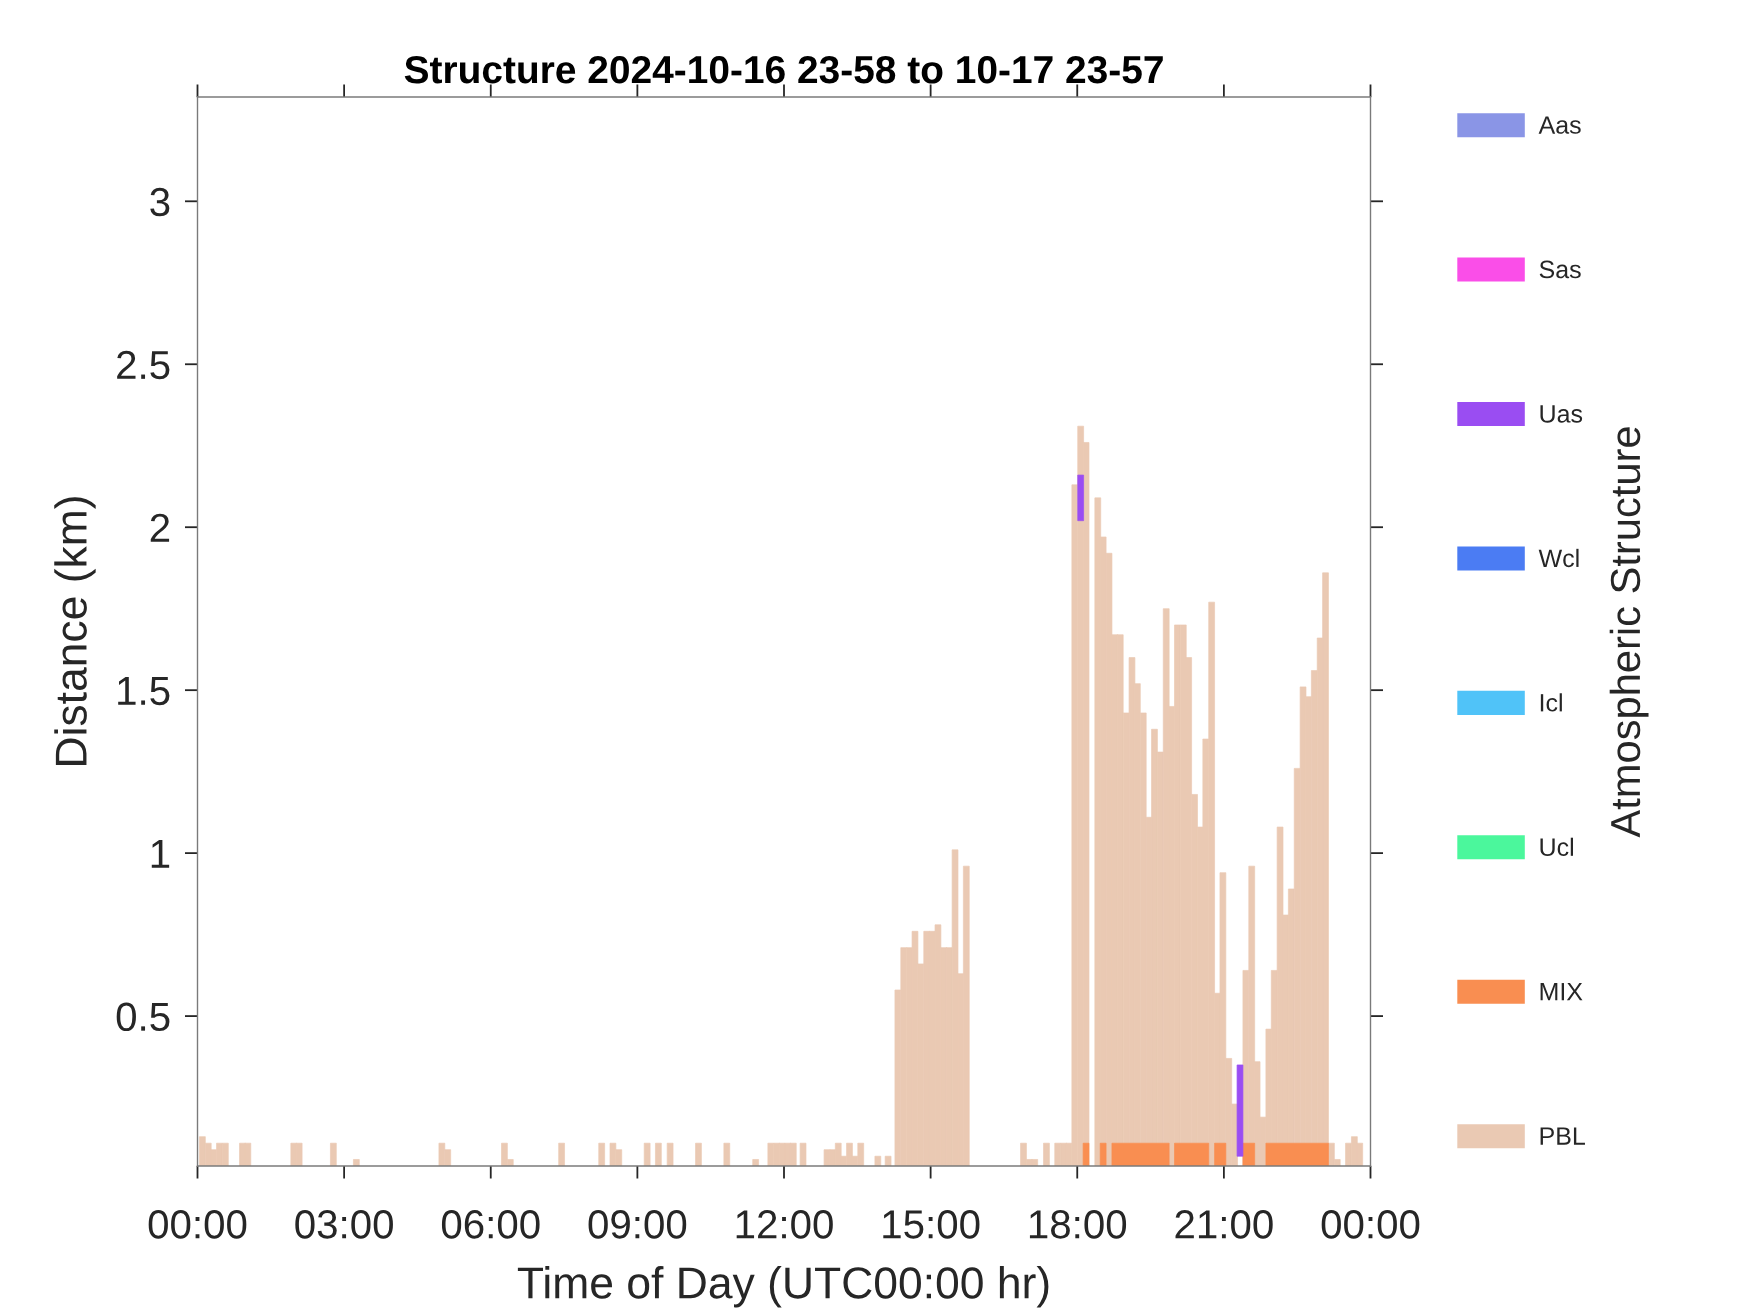  Describe the element at coordinates (1224, 1224) in the screenshot. I see `x-tick-label: 21:00` at that location.